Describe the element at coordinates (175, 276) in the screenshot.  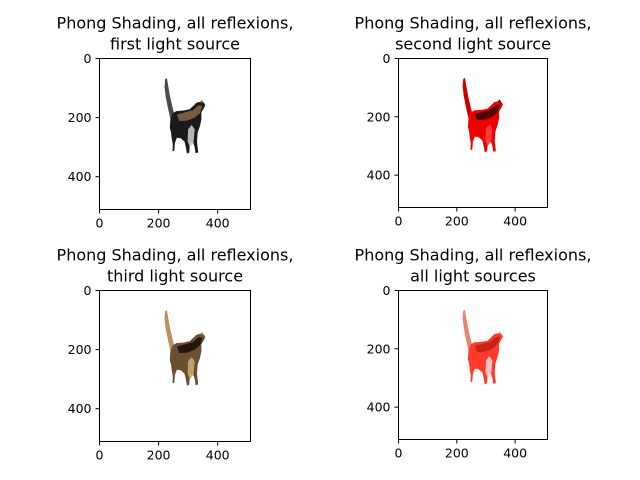
I see `subplot-title-line: third light source` at that location.